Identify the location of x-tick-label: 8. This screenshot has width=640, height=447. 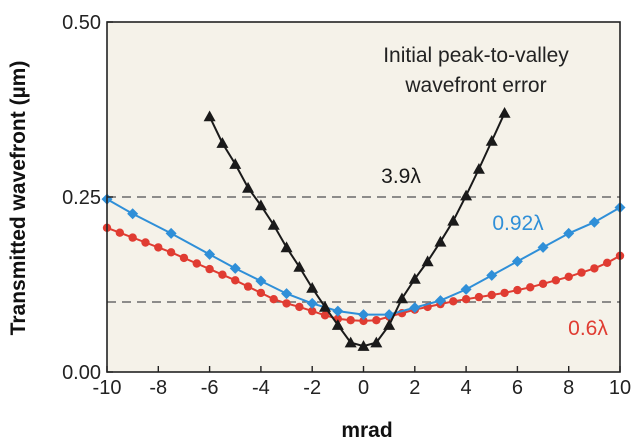
(568, 388).